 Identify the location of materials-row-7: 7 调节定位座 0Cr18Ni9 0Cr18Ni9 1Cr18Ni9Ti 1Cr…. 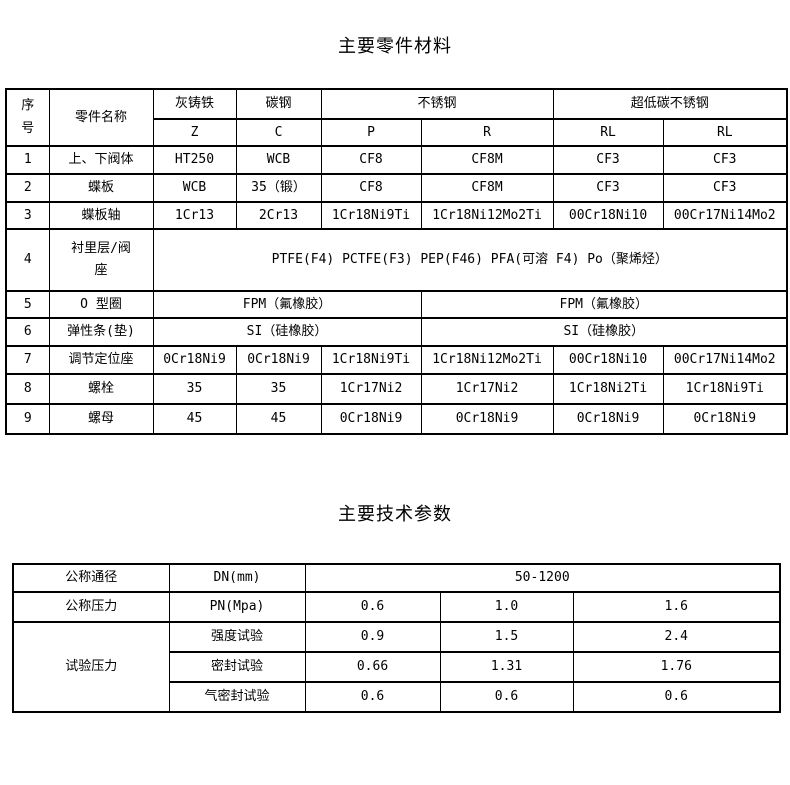
(396, 360).